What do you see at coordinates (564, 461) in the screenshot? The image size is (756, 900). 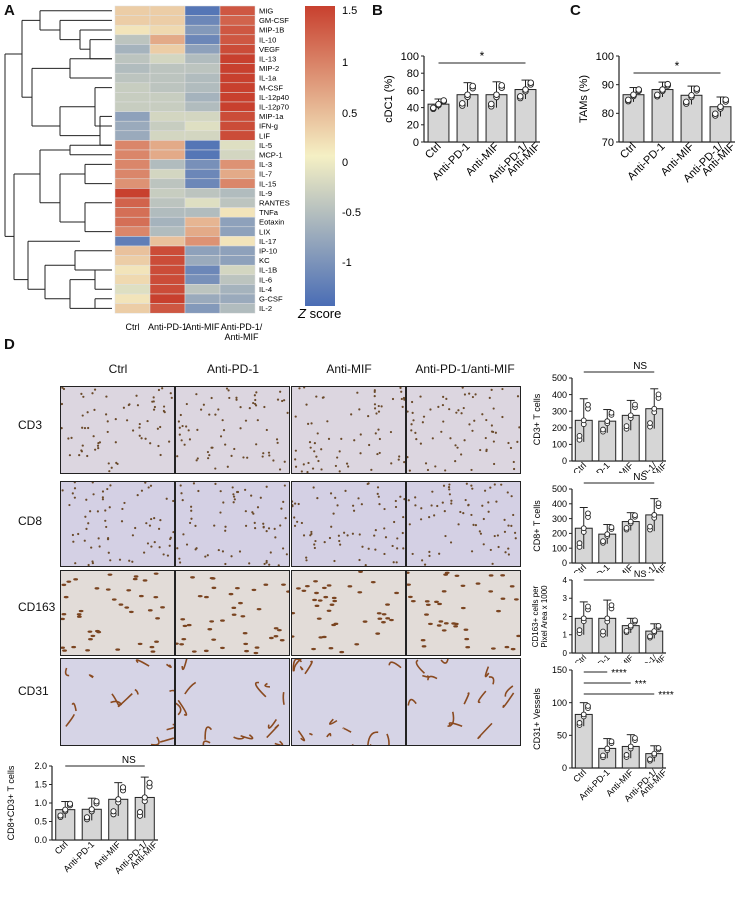 I see `y-tick-label: 0` at bounding box center [564, 461].